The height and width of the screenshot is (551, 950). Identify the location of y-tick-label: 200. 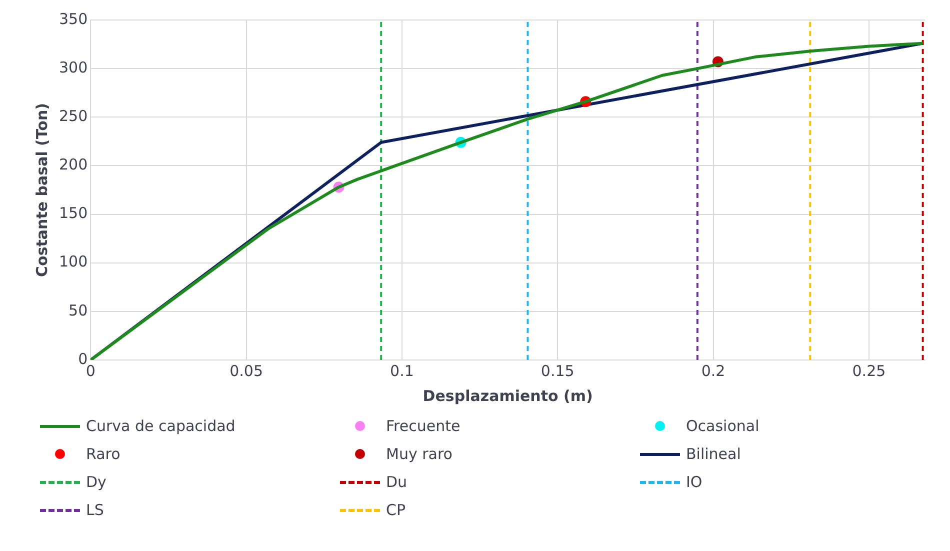
(73, 165).